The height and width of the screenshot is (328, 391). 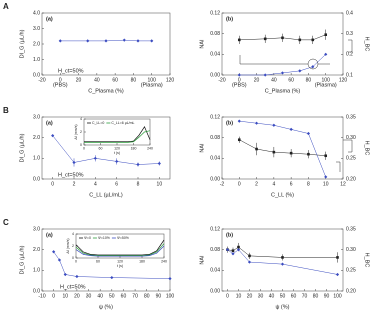 I want to click on x-tick-label: 6, so click(x=116, y=184).